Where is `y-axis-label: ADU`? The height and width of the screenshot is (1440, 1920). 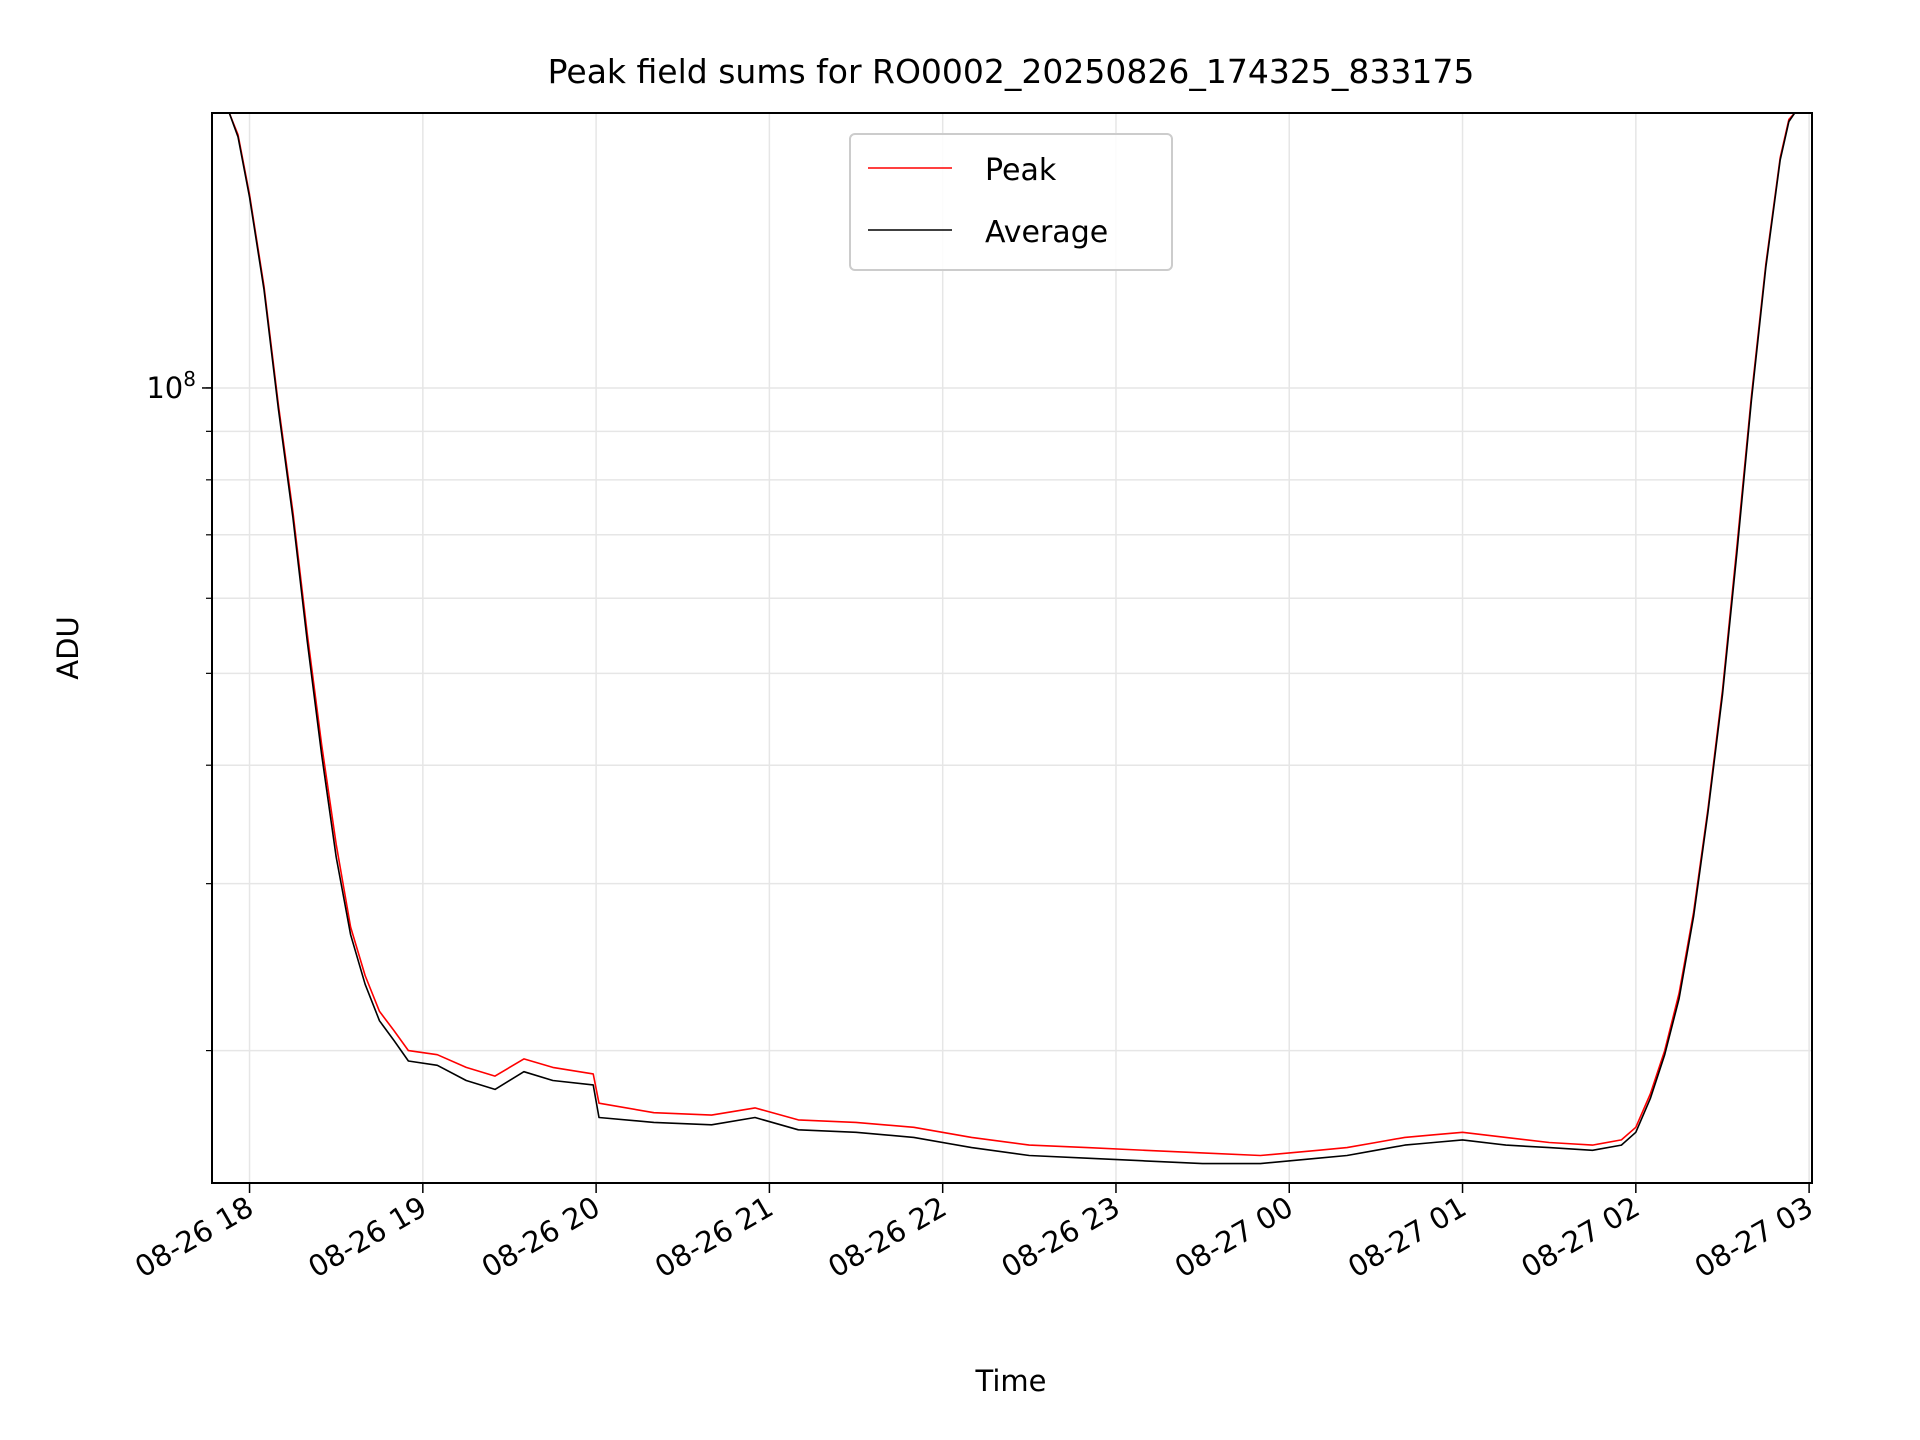 y-axis-label: ADU is located at coordinates (68, 647).